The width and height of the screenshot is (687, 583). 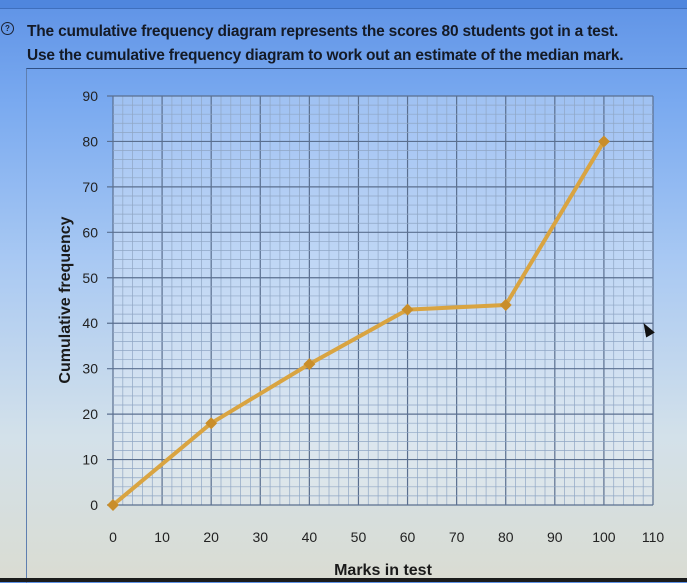 What do you see at coordinates (90, 460) in the screenshot?
I see `y-tick-label: 10` at bounding box center [90, 460].